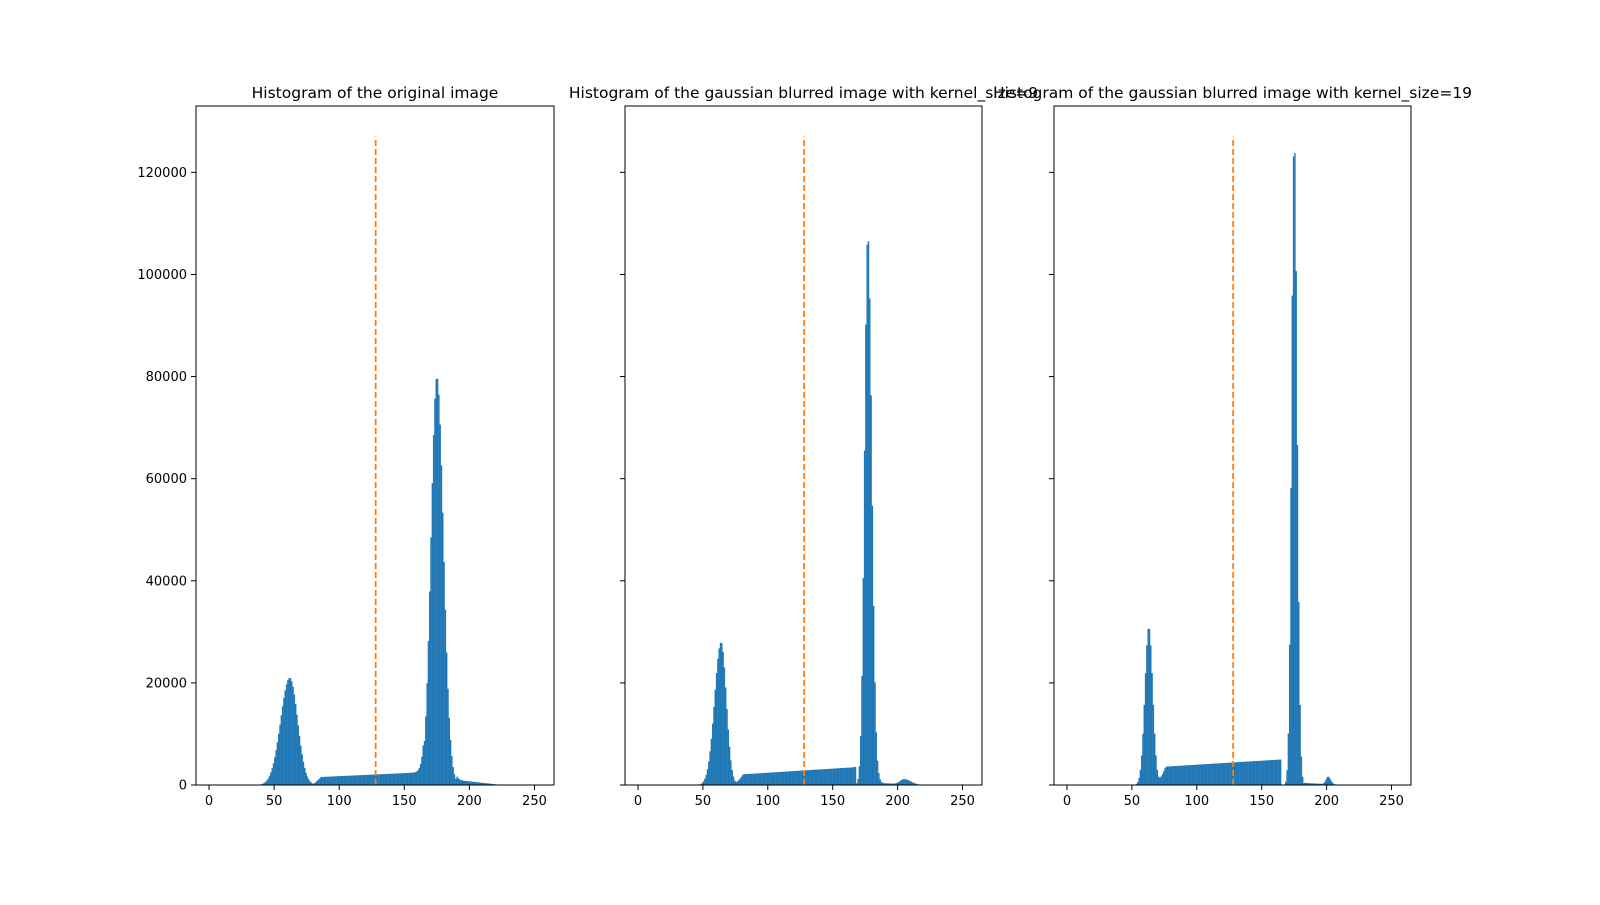  What do you see at coordinates (767, 801) in the screenshot?
I see `x-tick-label: 100` at bounding box center [767, 801].